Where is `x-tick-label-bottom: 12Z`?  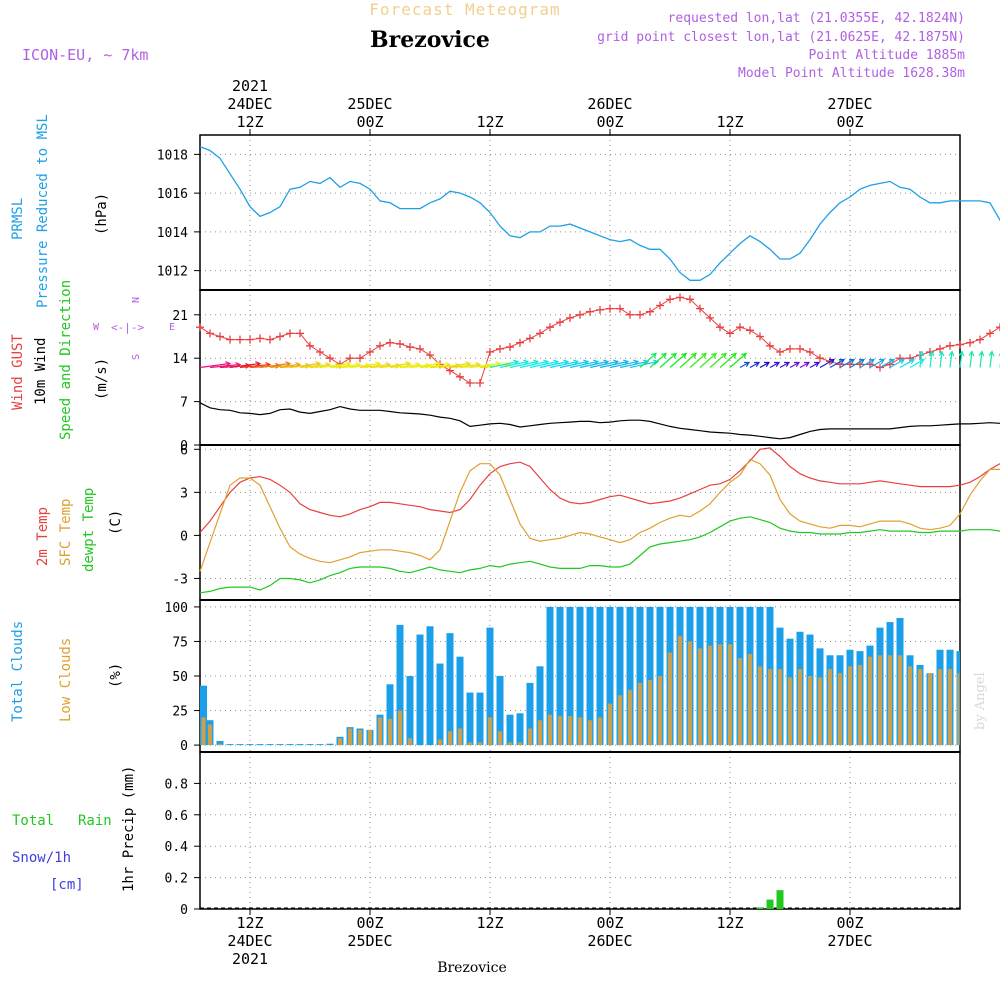 x-tick-label-bottom: 12Z is located at coordinates (489, 923).